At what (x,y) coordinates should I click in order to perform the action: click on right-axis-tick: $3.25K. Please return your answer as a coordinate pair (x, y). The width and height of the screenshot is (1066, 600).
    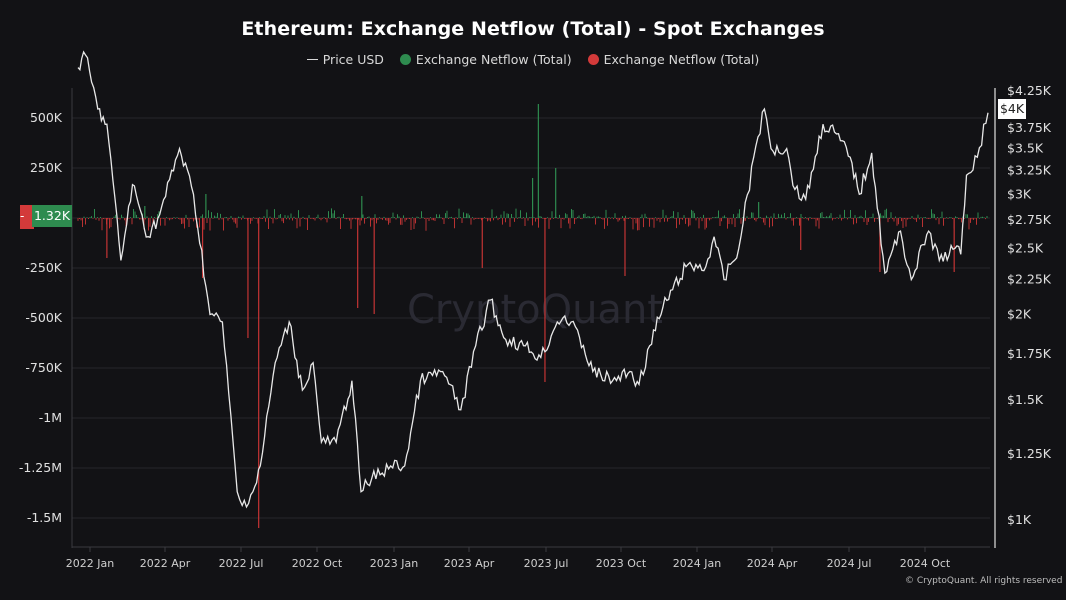
    Looking at the image, I should click on (1029, 170).